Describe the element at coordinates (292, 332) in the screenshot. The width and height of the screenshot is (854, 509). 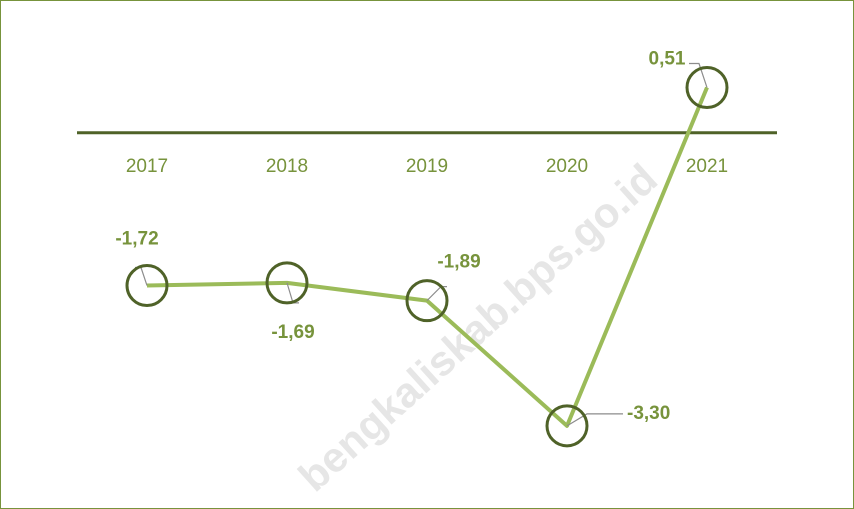
I see `data-label: -1,69` at that location.